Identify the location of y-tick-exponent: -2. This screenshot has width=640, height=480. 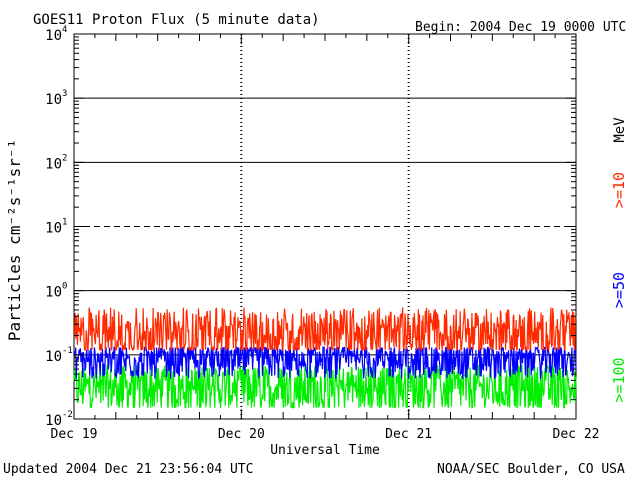
(67, 415).